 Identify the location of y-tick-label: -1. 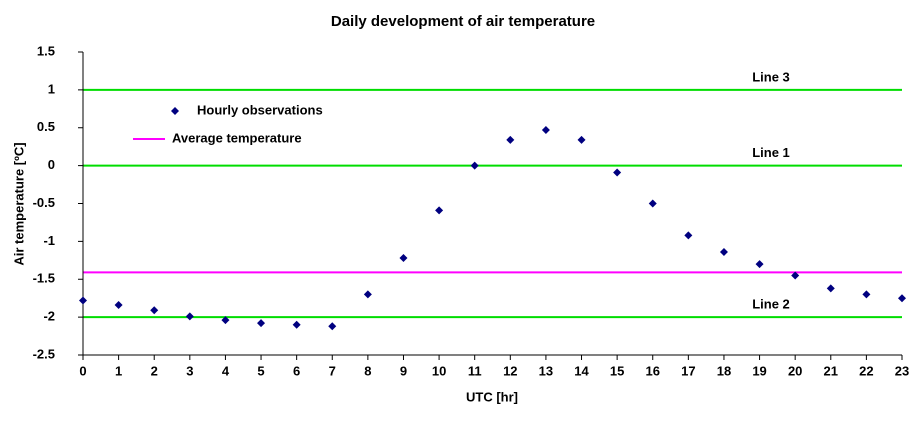
(49, 240).